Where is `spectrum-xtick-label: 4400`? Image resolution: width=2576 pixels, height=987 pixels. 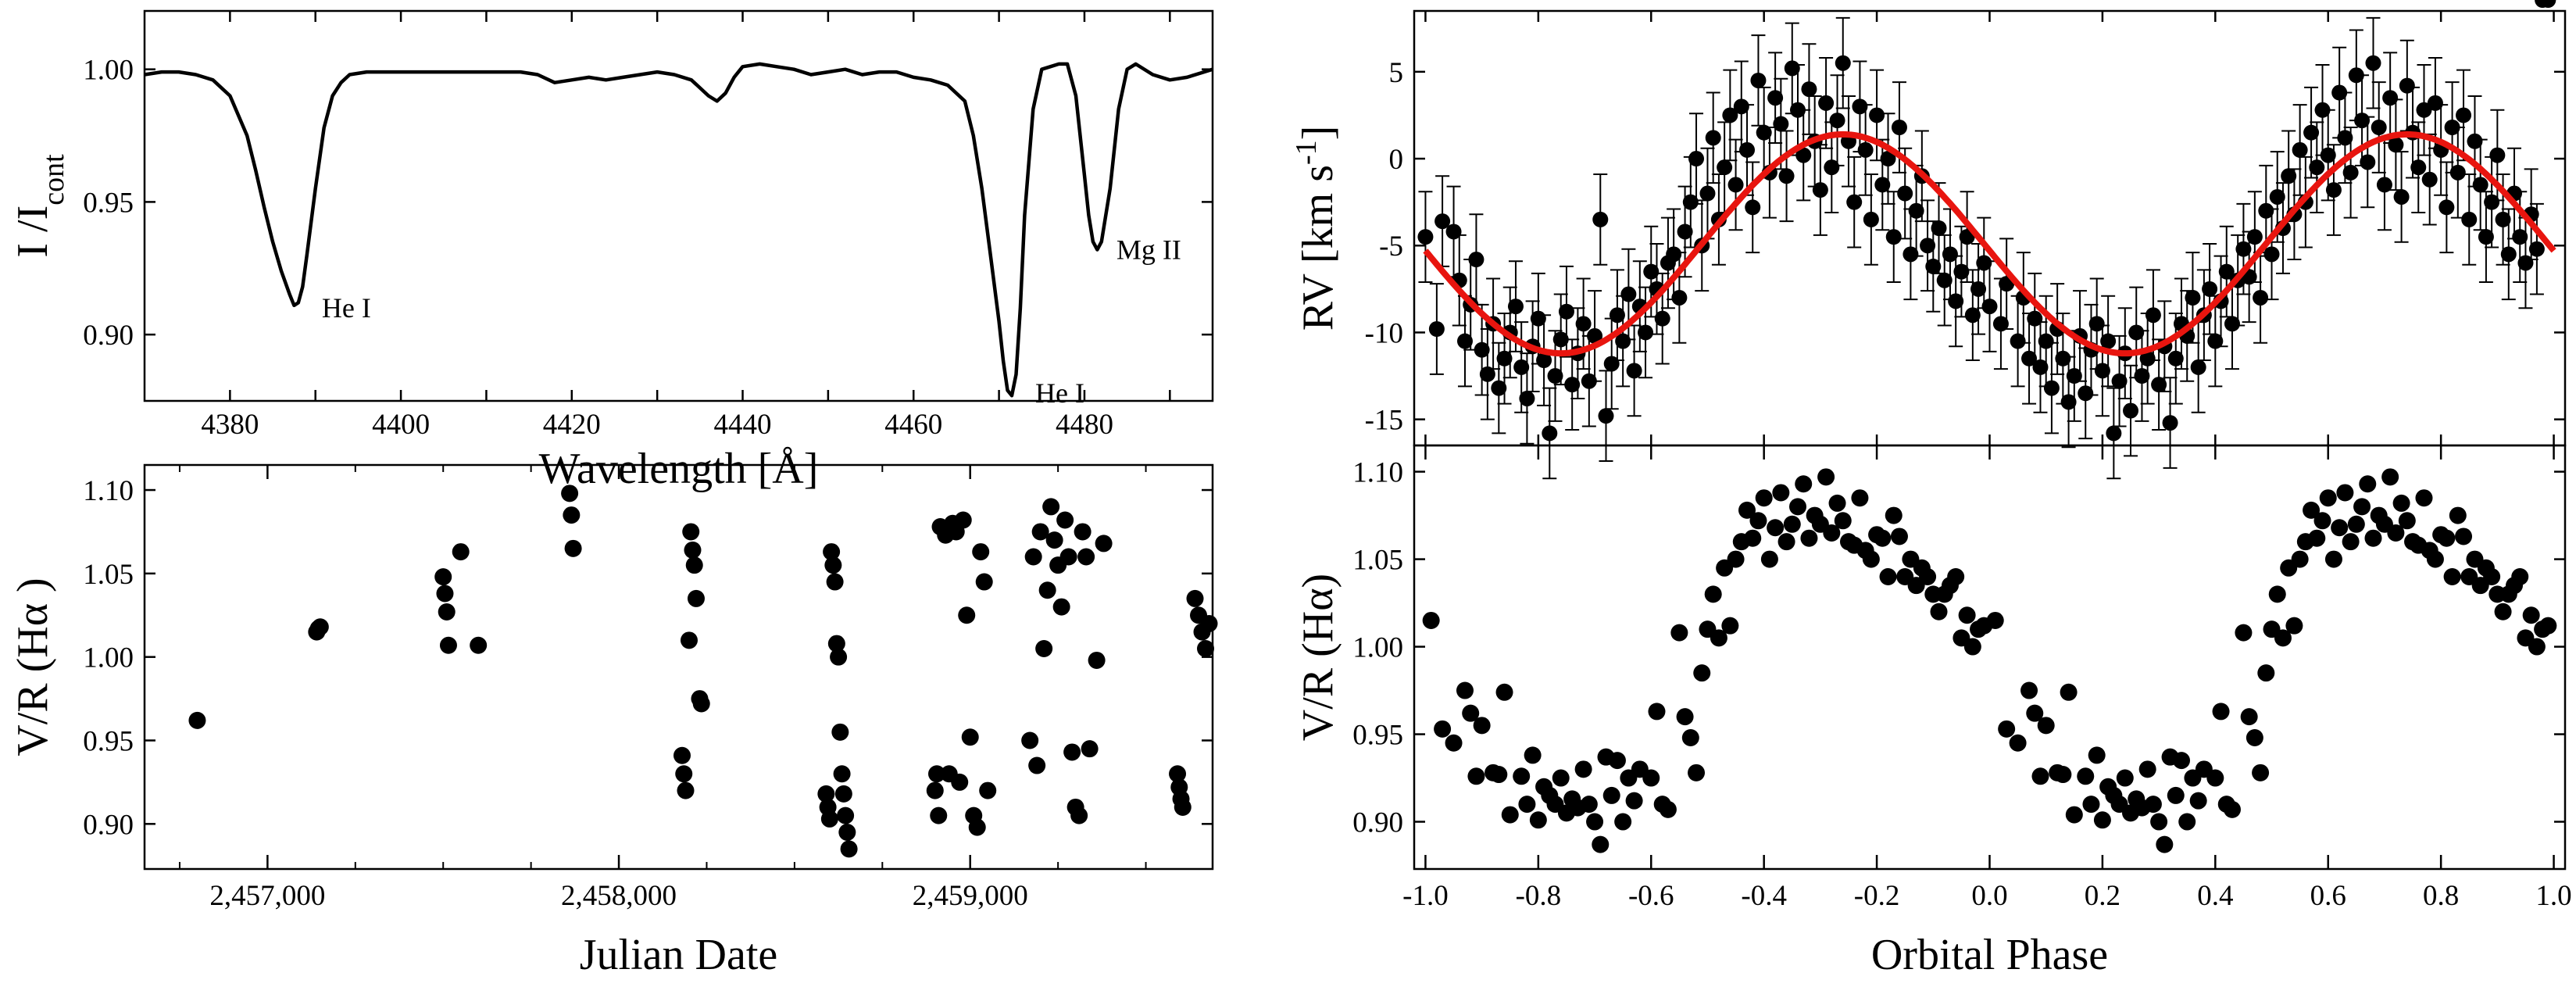 spectrum-xtick-label: 4400 is located at coordinates (401, 425).